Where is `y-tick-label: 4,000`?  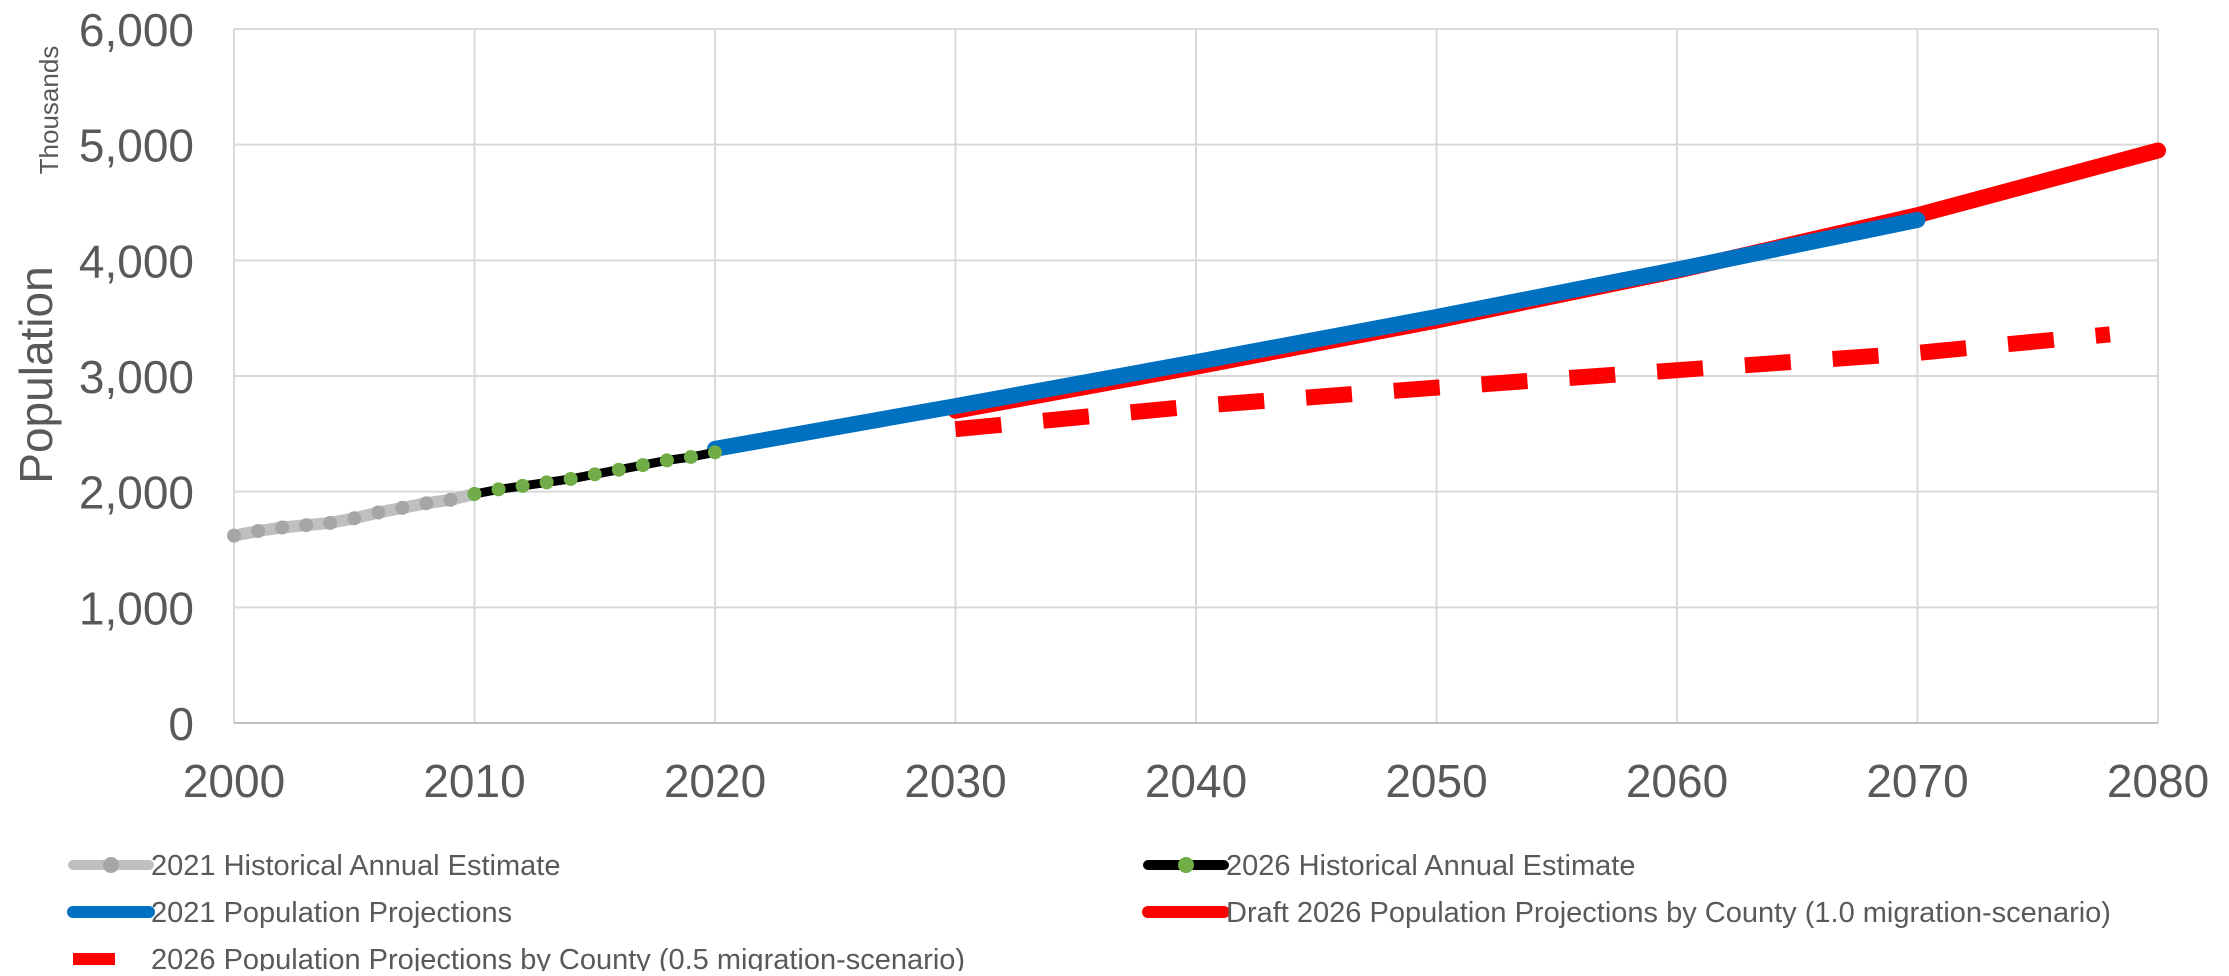
y-tick-label: 4,000 is located at coordinates (136, 261).